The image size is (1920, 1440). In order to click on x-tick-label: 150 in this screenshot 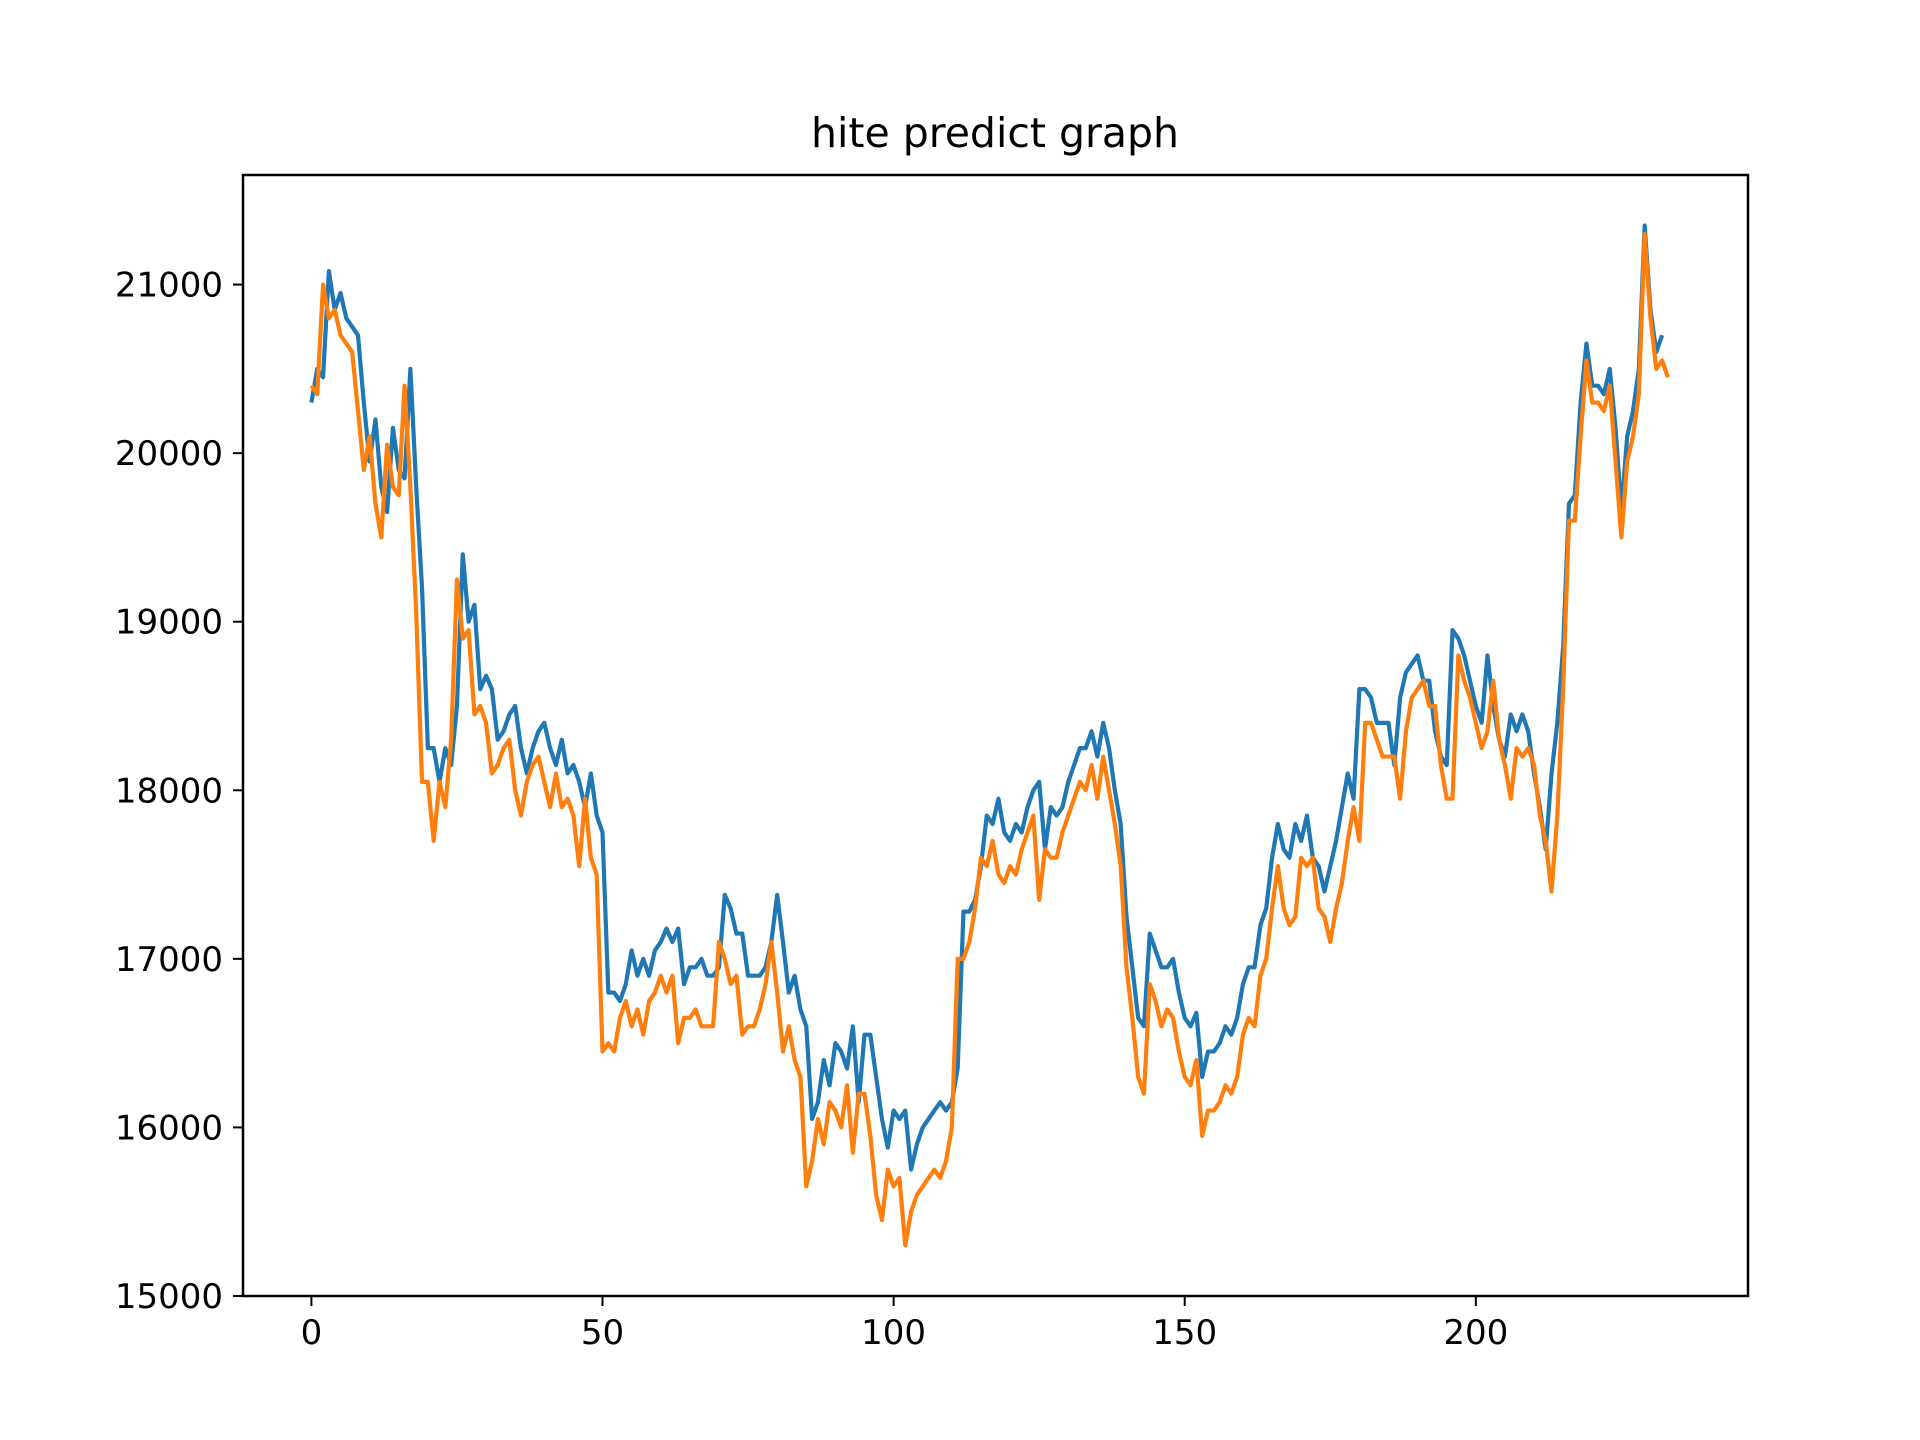, I will do `click(1184, 1333)`.